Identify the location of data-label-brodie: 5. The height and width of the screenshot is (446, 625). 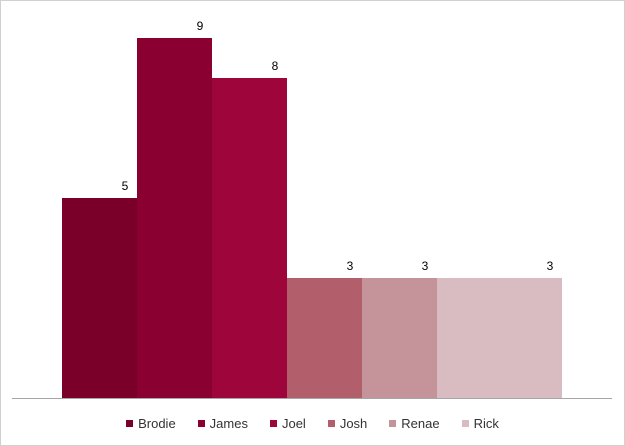
(125, 186).